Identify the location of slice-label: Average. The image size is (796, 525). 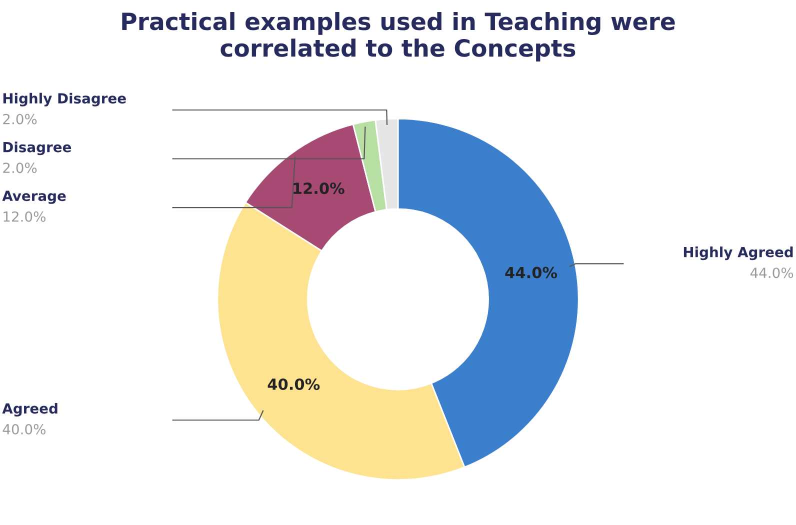
(34, 197).